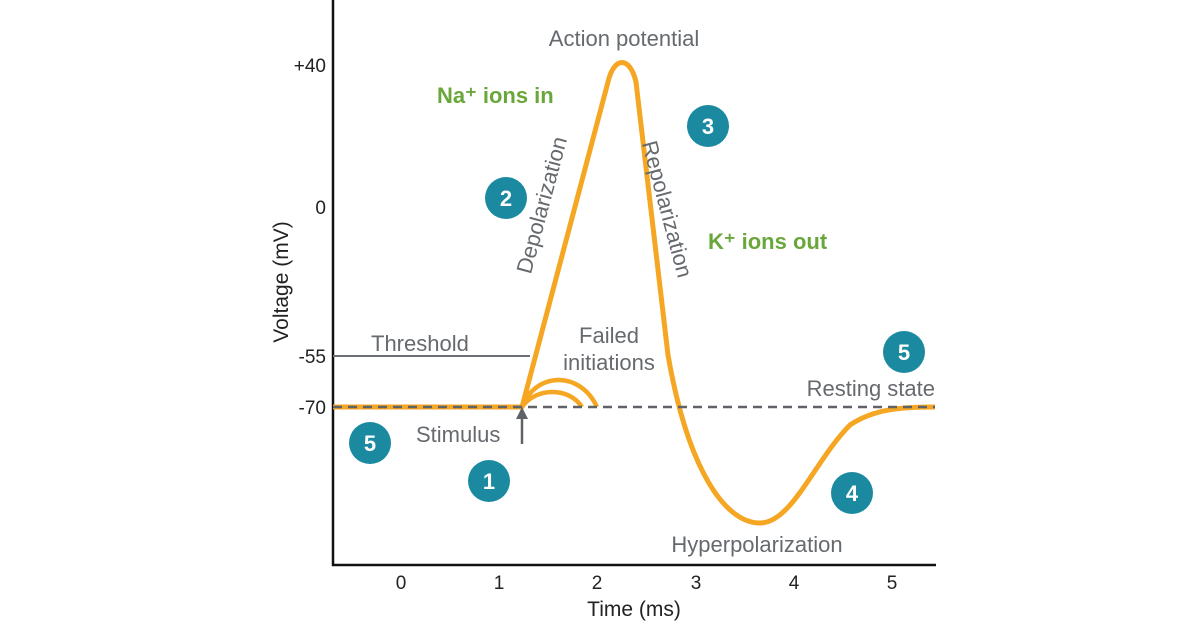 The image size is (1200, 632). I want to click on step-badge-3: 3, so click(708, 126).